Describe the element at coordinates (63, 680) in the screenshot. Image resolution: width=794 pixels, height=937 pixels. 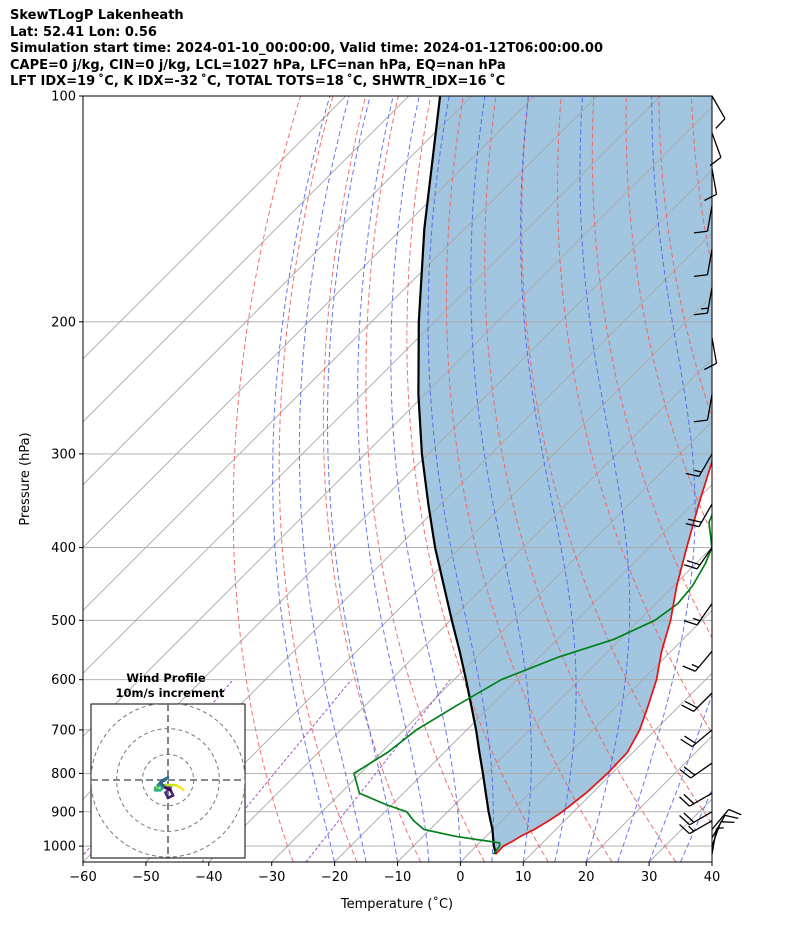
I see `y-tick-label: 600` at that location.